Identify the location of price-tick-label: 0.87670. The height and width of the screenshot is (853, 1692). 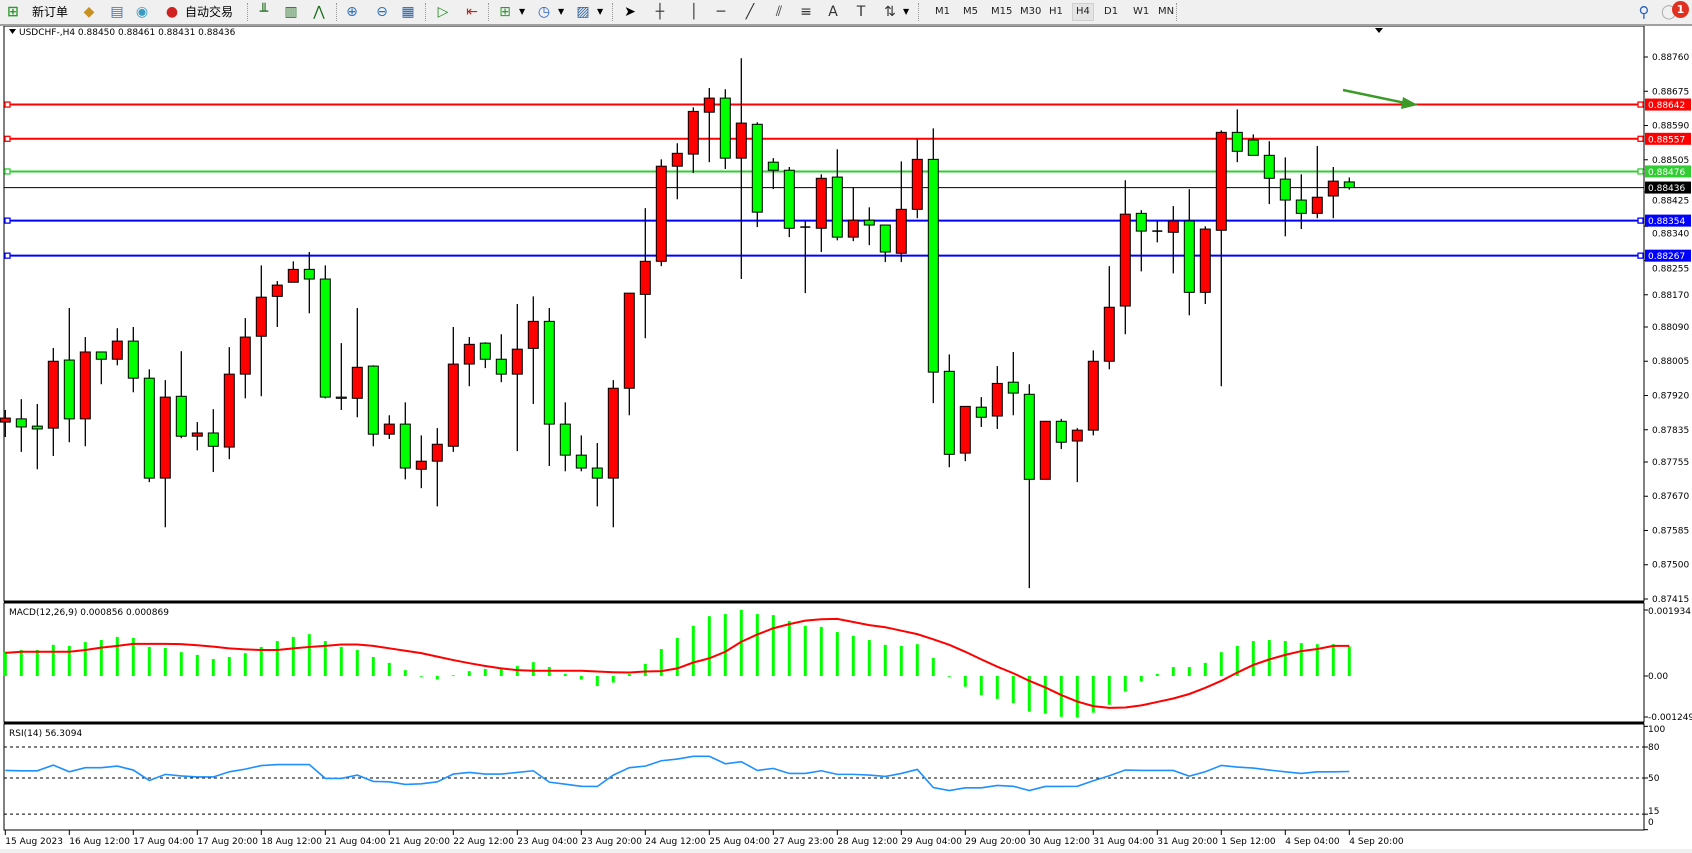
(1670, 497).